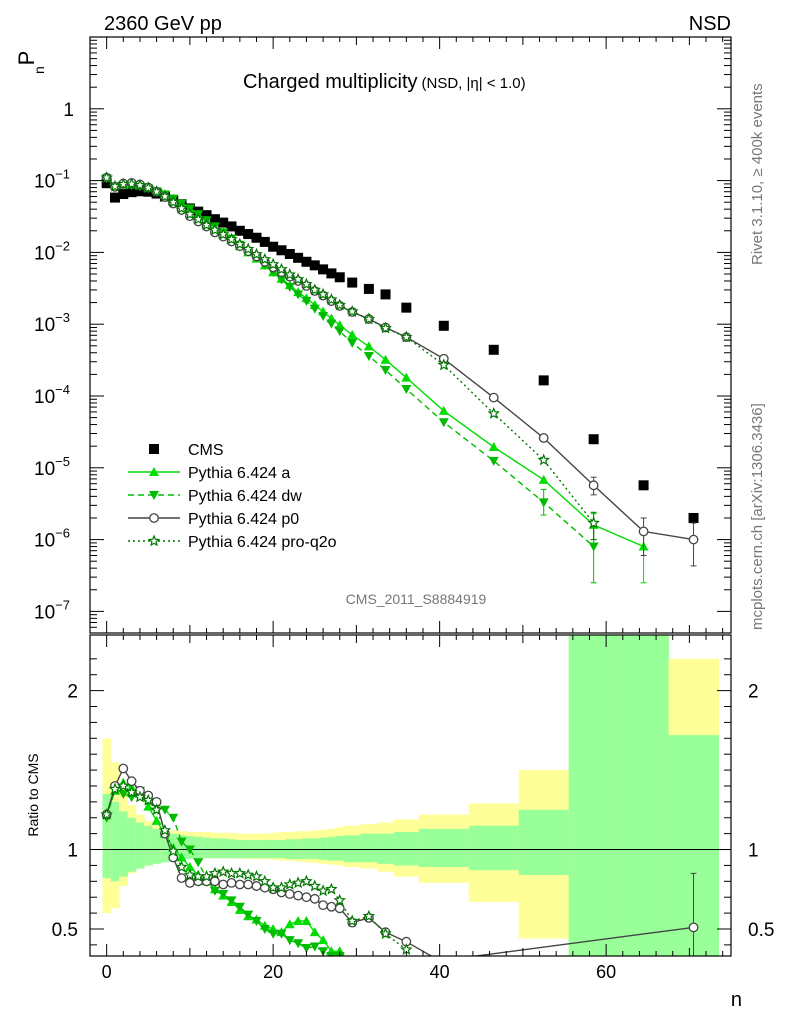 The height and width of the screenshot is (1024, 786). What do you see at coordinates (440, 972) in the screenshot?
I see `x-tick-label: 40` at bounding box center [440, 972].